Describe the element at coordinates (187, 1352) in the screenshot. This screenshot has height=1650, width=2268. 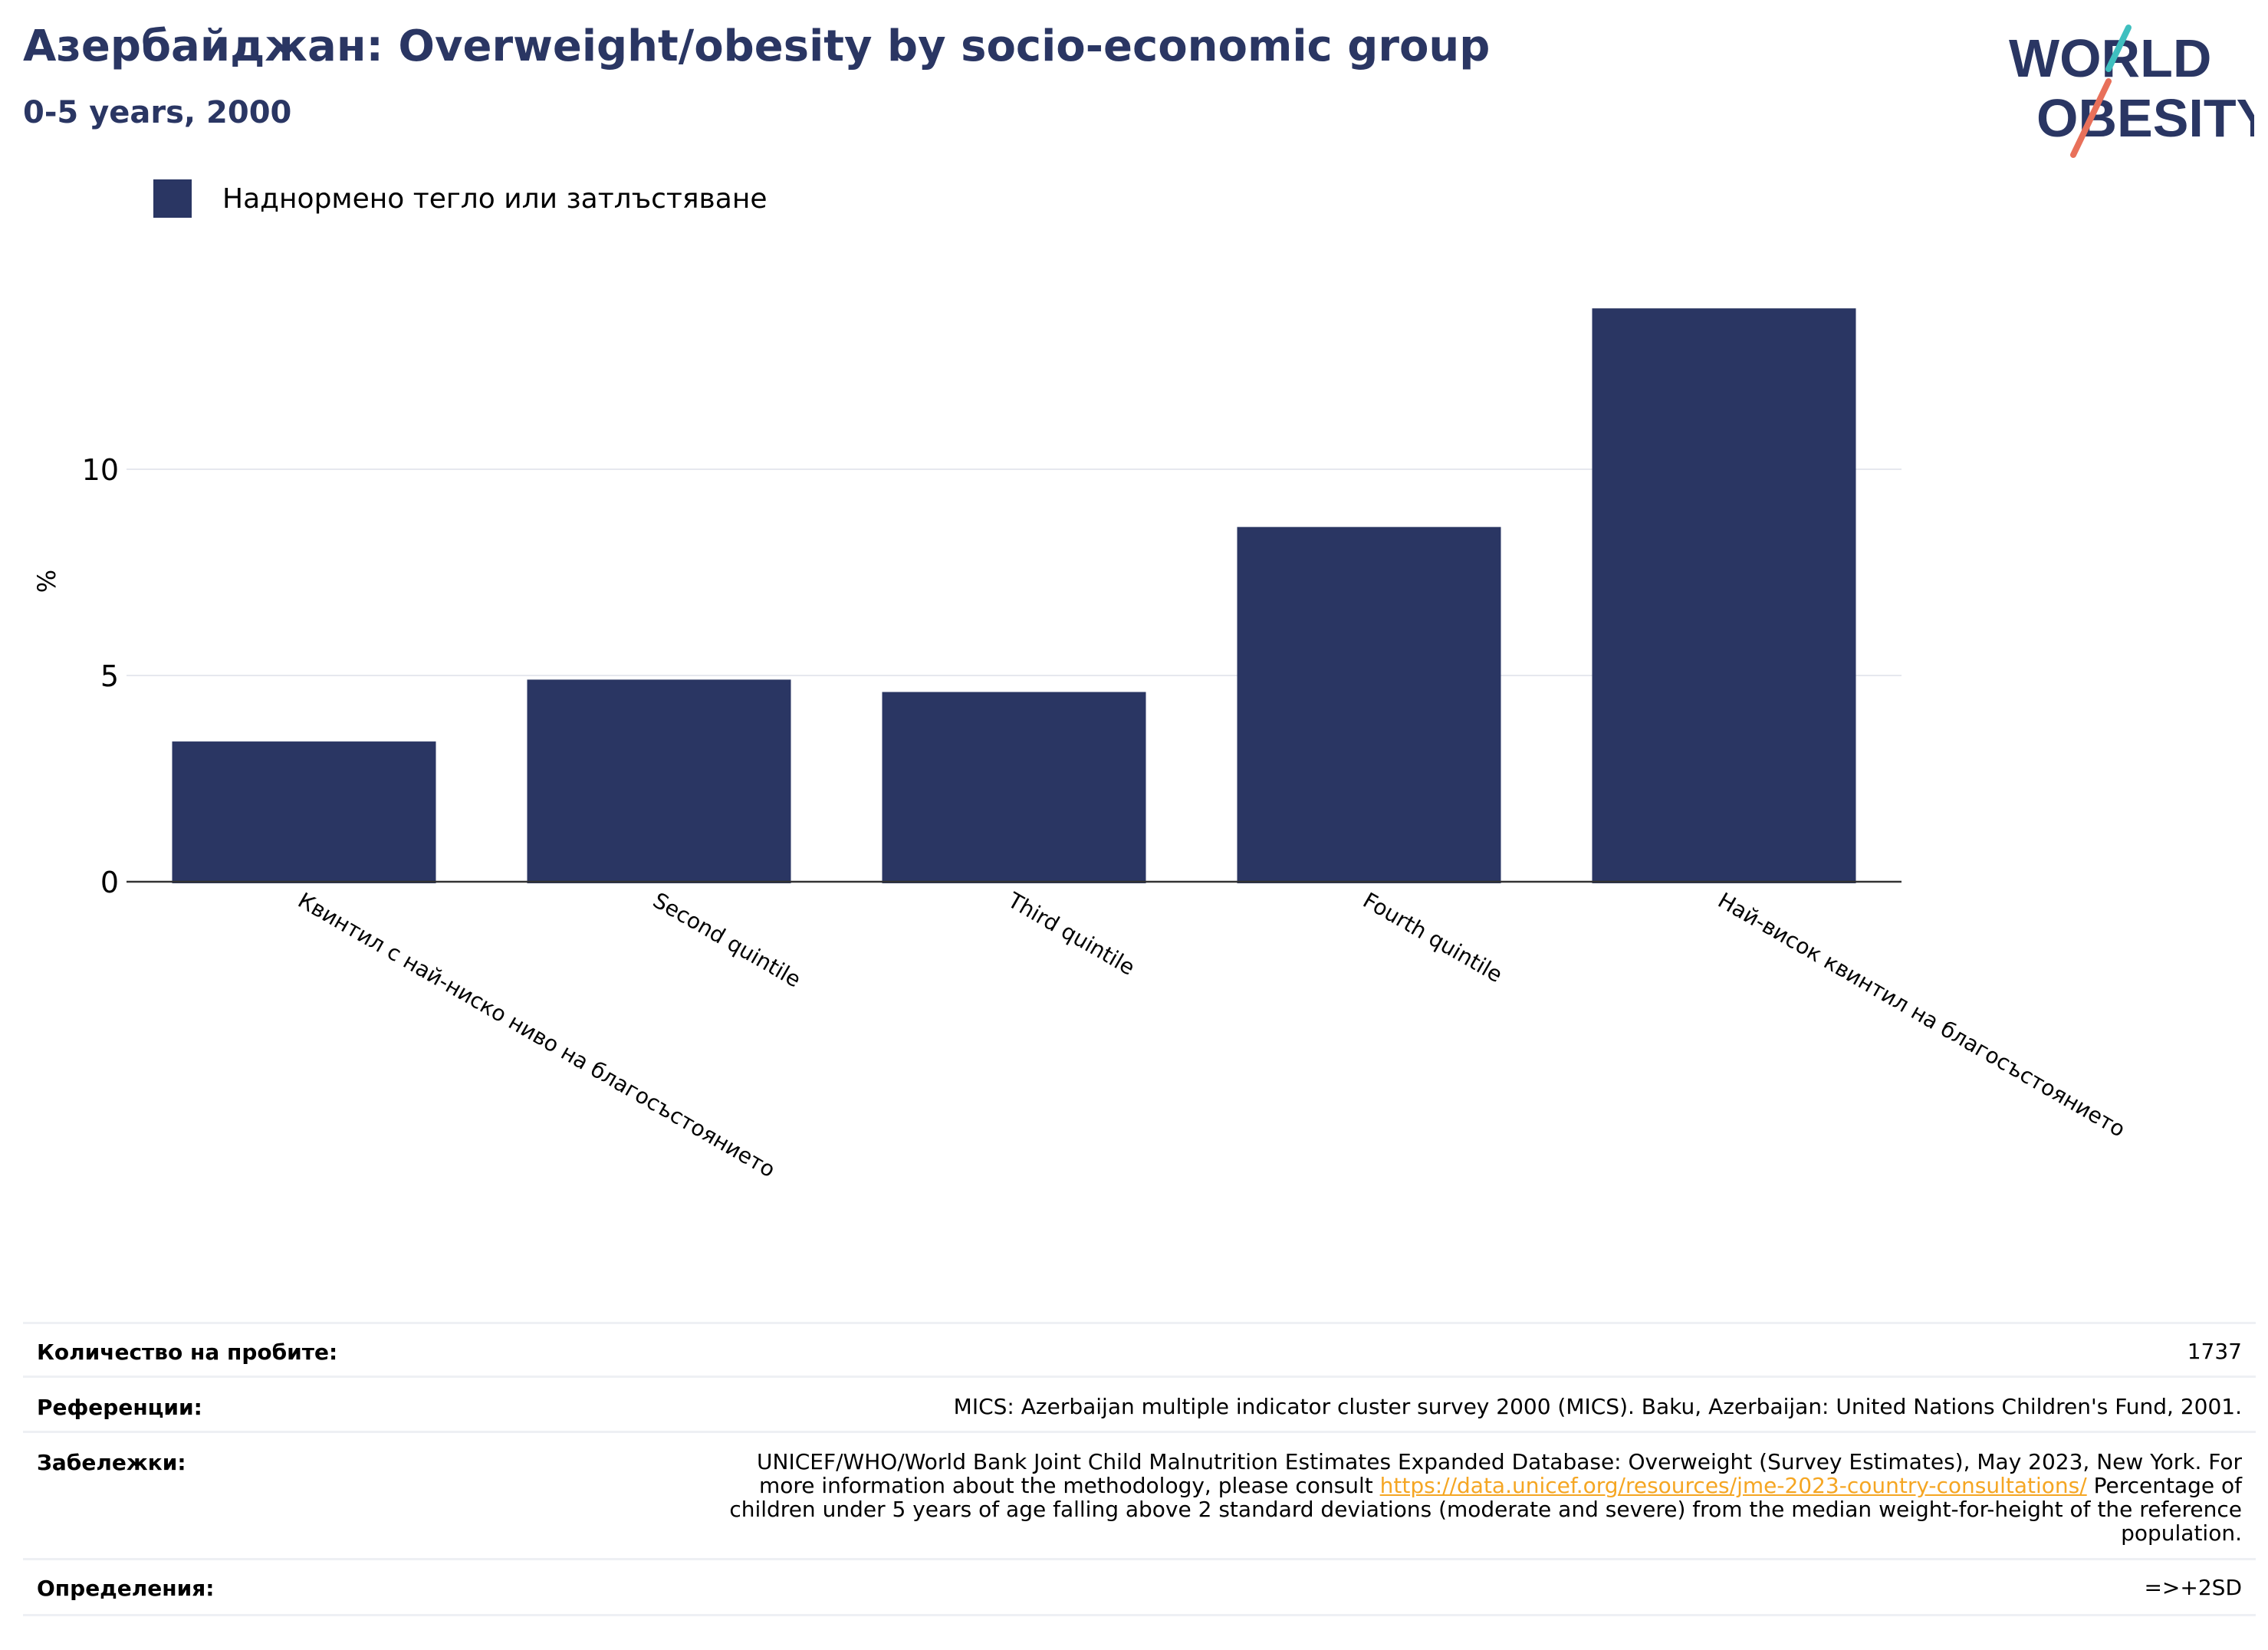
I see `sample-size-label: Количество на пробите:` at that location.